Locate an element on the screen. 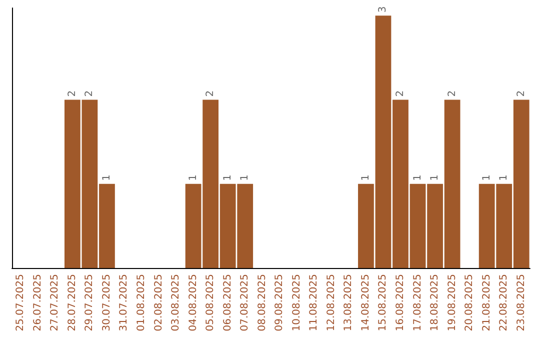 This screenshot has height=340, width=540. x-tick-label: 21.08.2025 is located at coordinates (486, 303).